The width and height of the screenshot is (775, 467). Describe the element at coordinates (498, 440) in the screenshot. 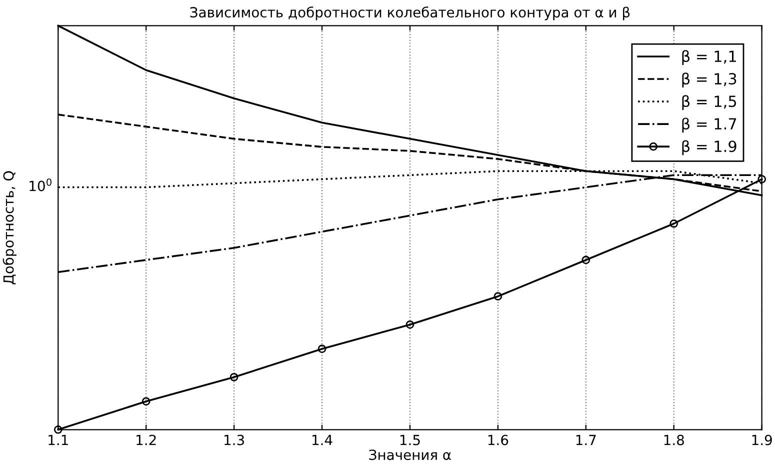

I see `x-tick-label: 1.6` at that location.